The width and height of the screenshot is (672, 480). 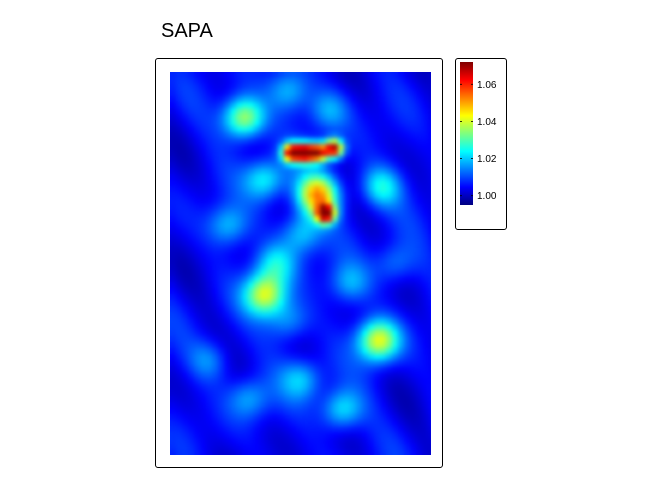 What do you see at coordinates (487, 159) in the screenshot?
I see `legend-tick-label: 1.02` at bounding box center [487, 159].